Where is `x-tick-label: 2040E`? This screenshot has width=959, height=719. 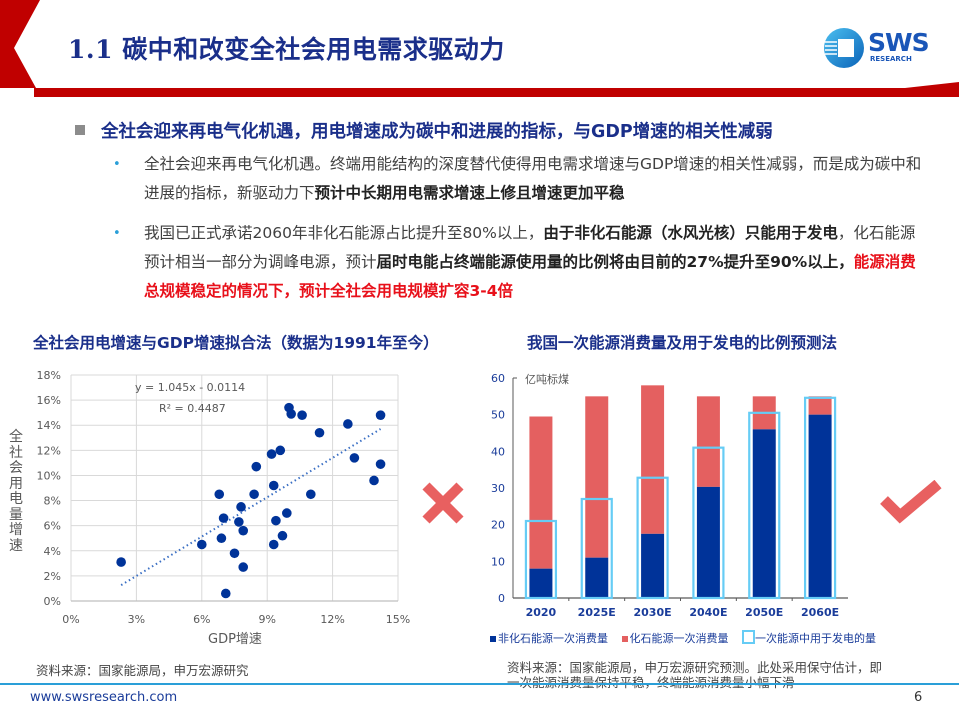
x-tick-label: 2040E is located at coordinates (708, 612).